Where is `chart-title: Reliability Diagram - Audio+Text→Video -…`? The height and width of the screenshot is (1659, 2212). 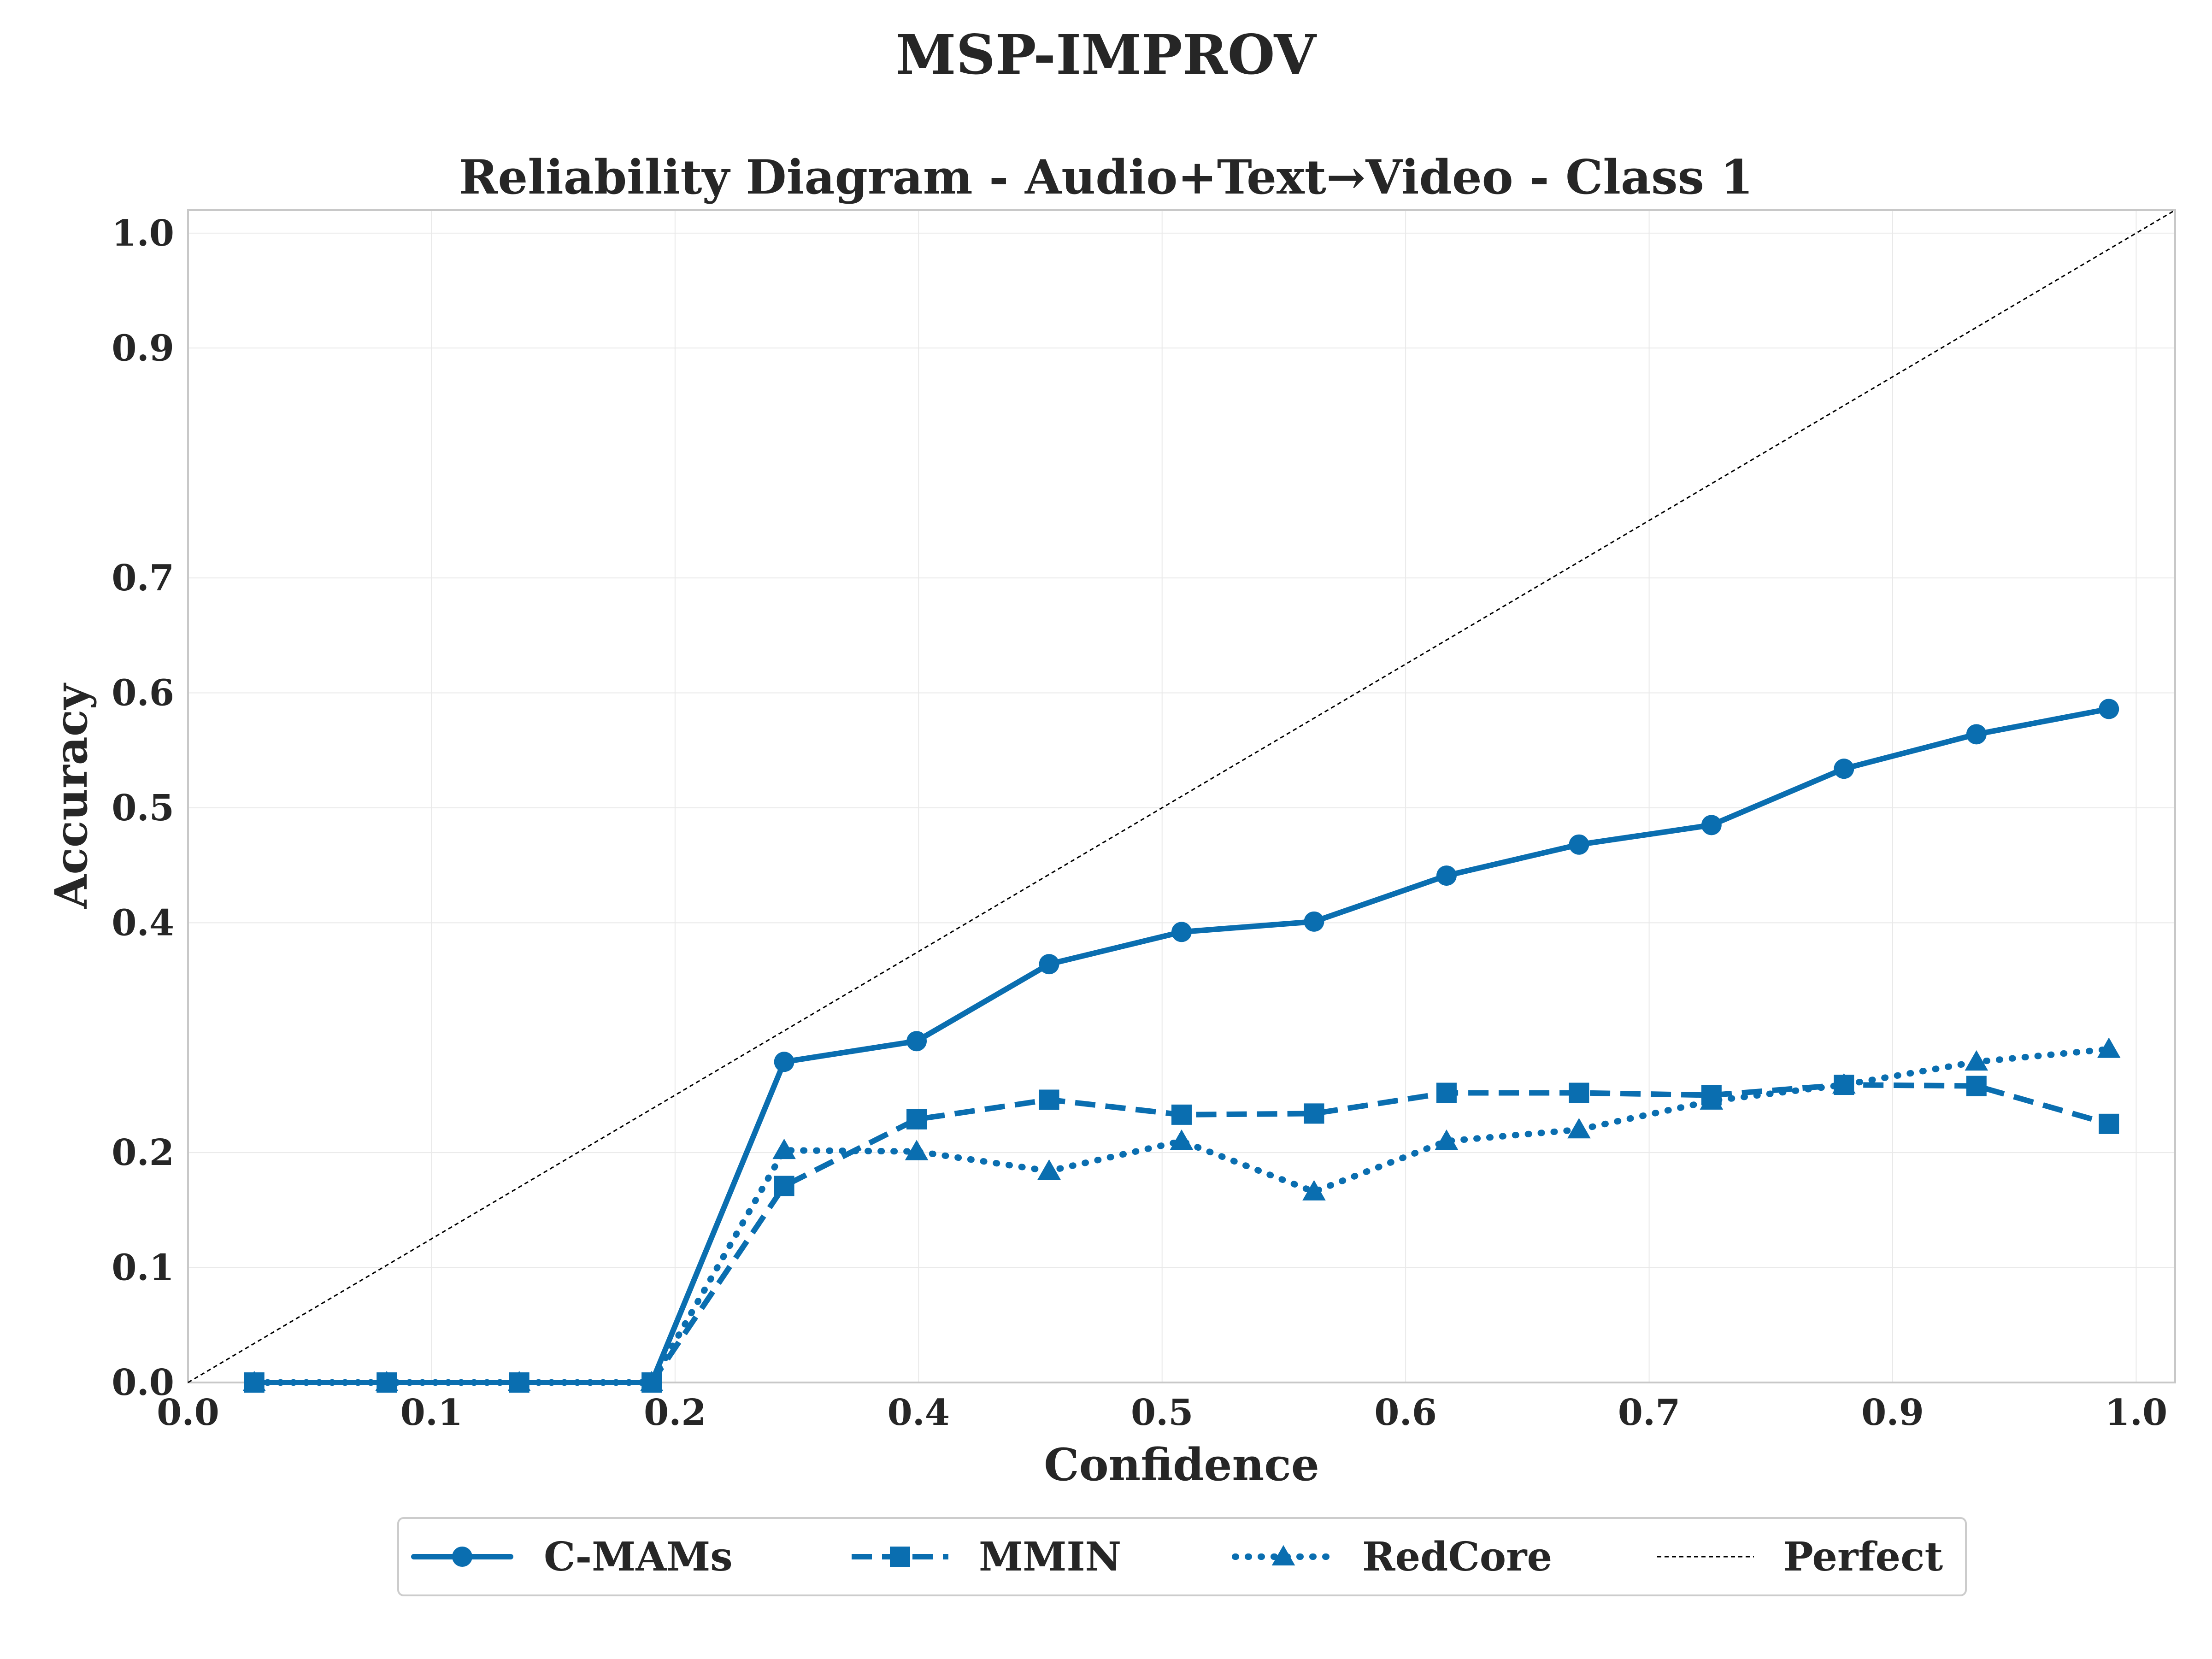 chart-title: Reliability Diagram - Audio+Text→Video -… is located at coordinates (1106, 177).